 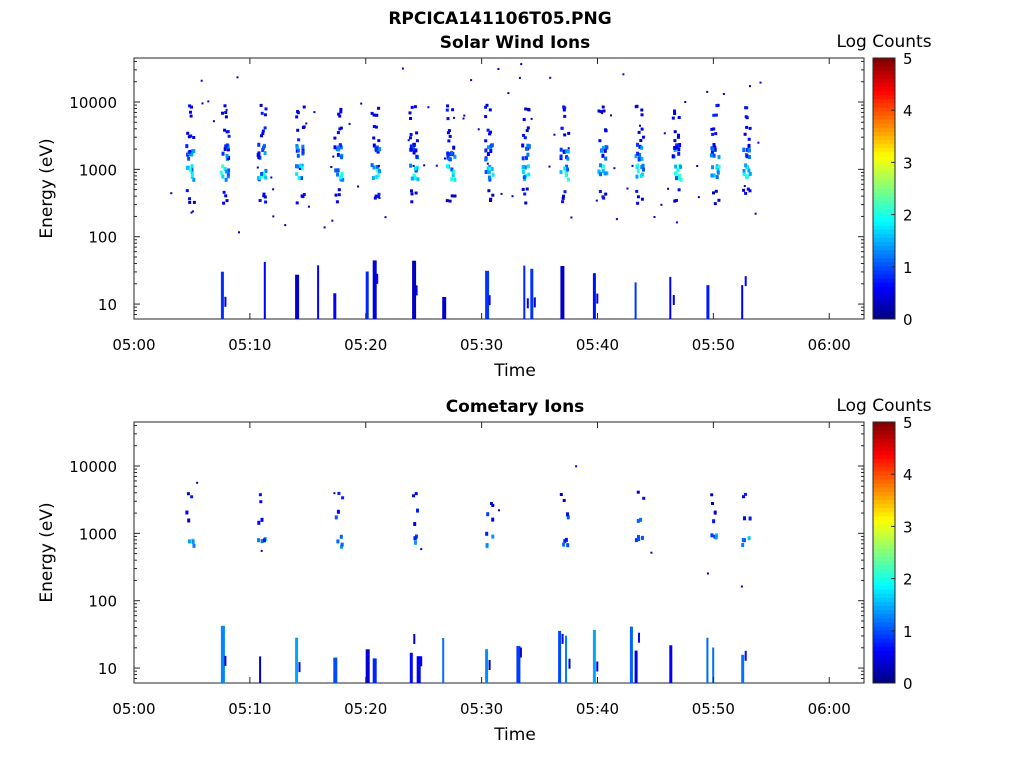 I want to click on colorbar-tick-label: 5, so click(x=908, y=59).